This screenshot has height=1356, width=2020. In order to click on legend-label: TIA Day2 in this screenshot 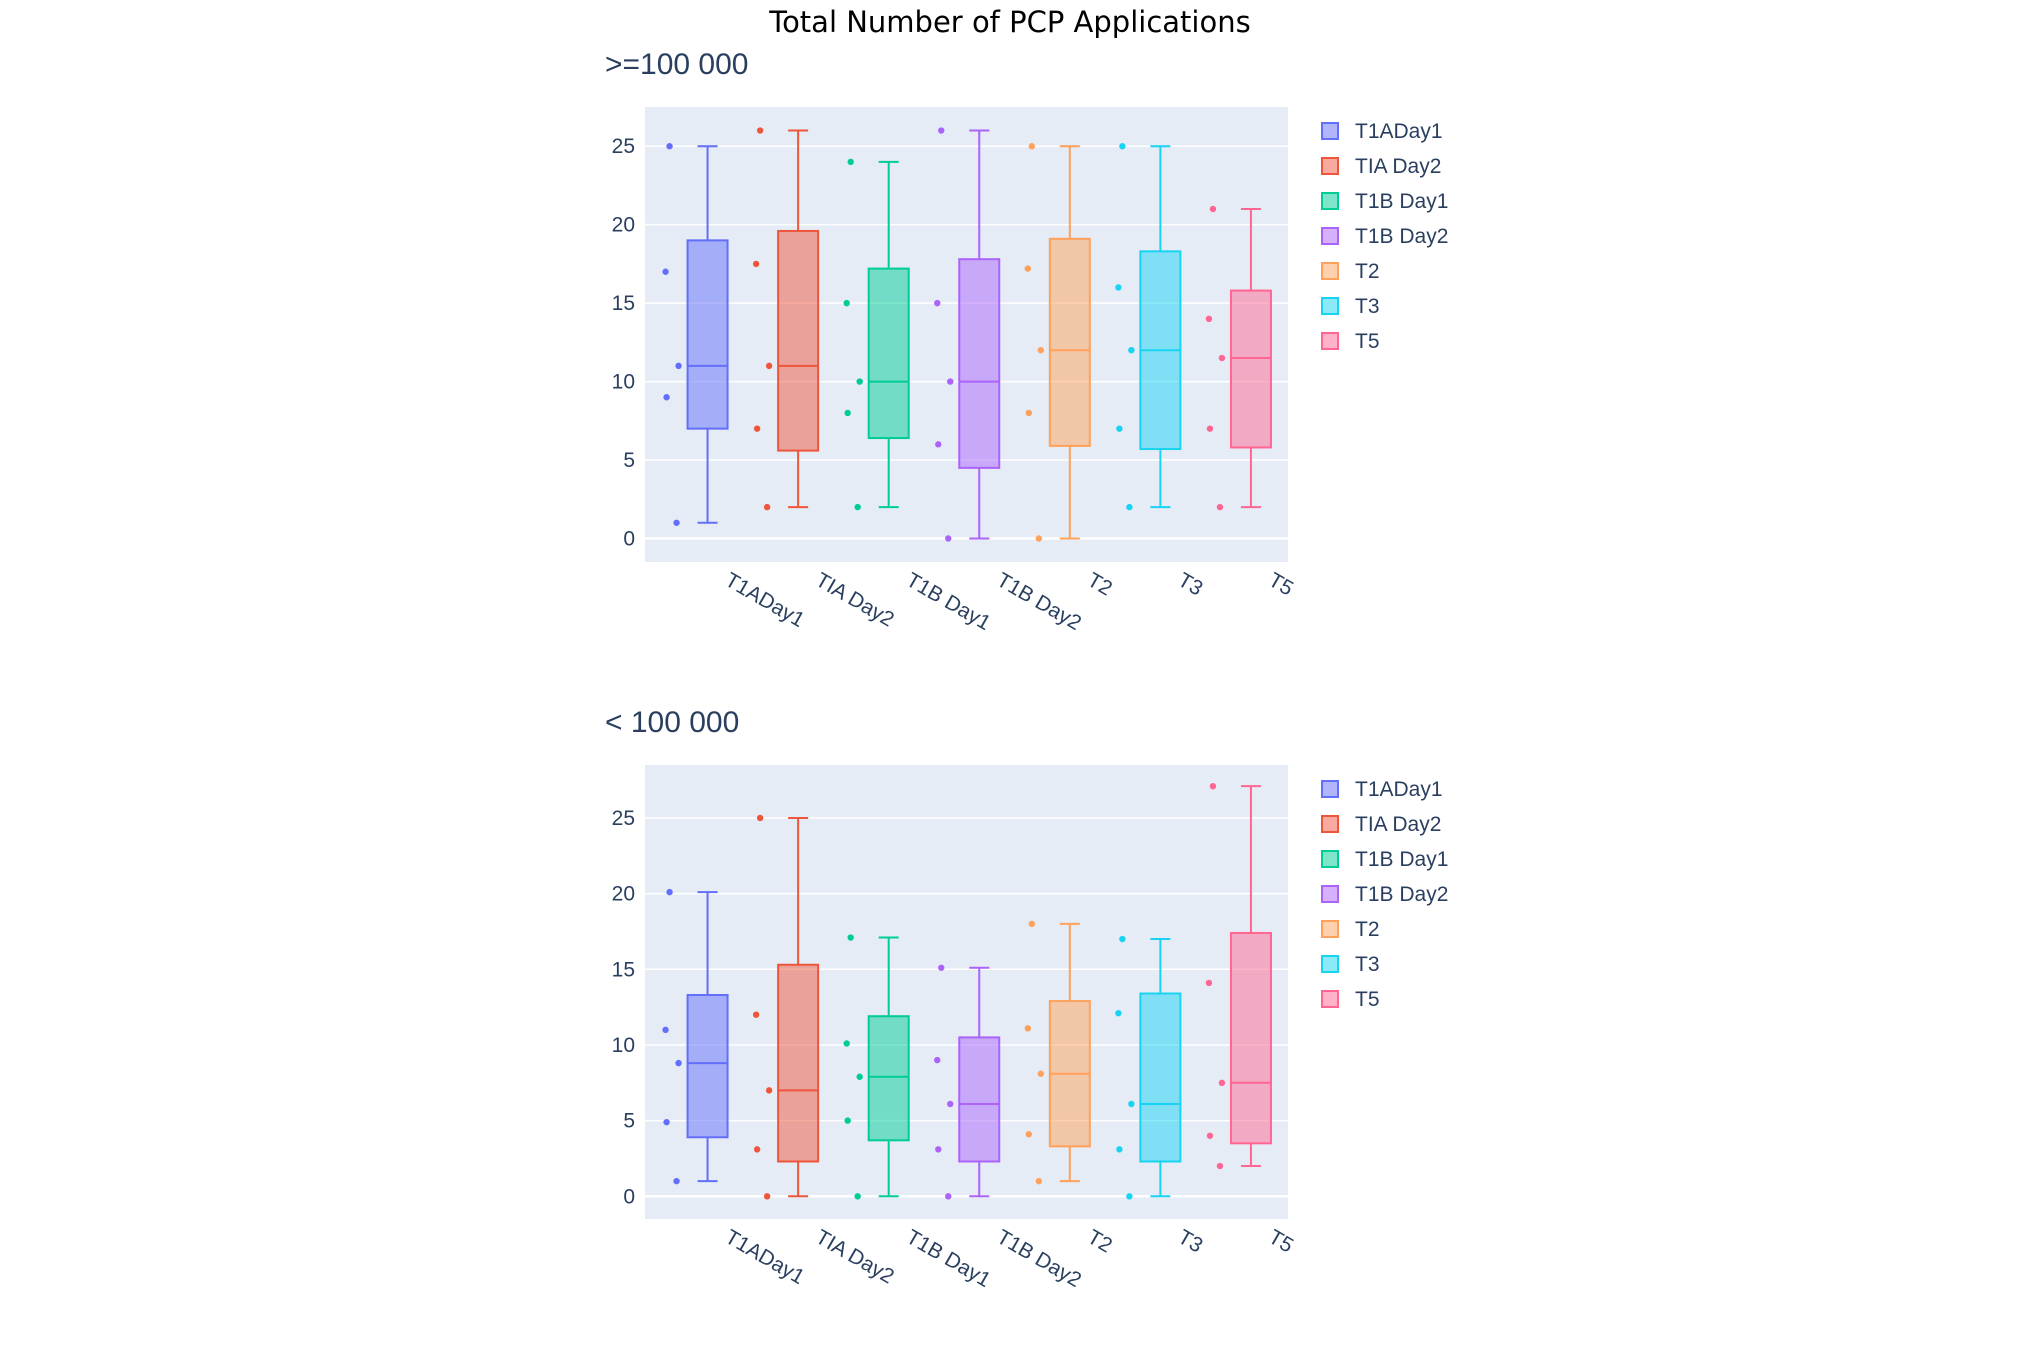, I will do `click(1398, 824)`.